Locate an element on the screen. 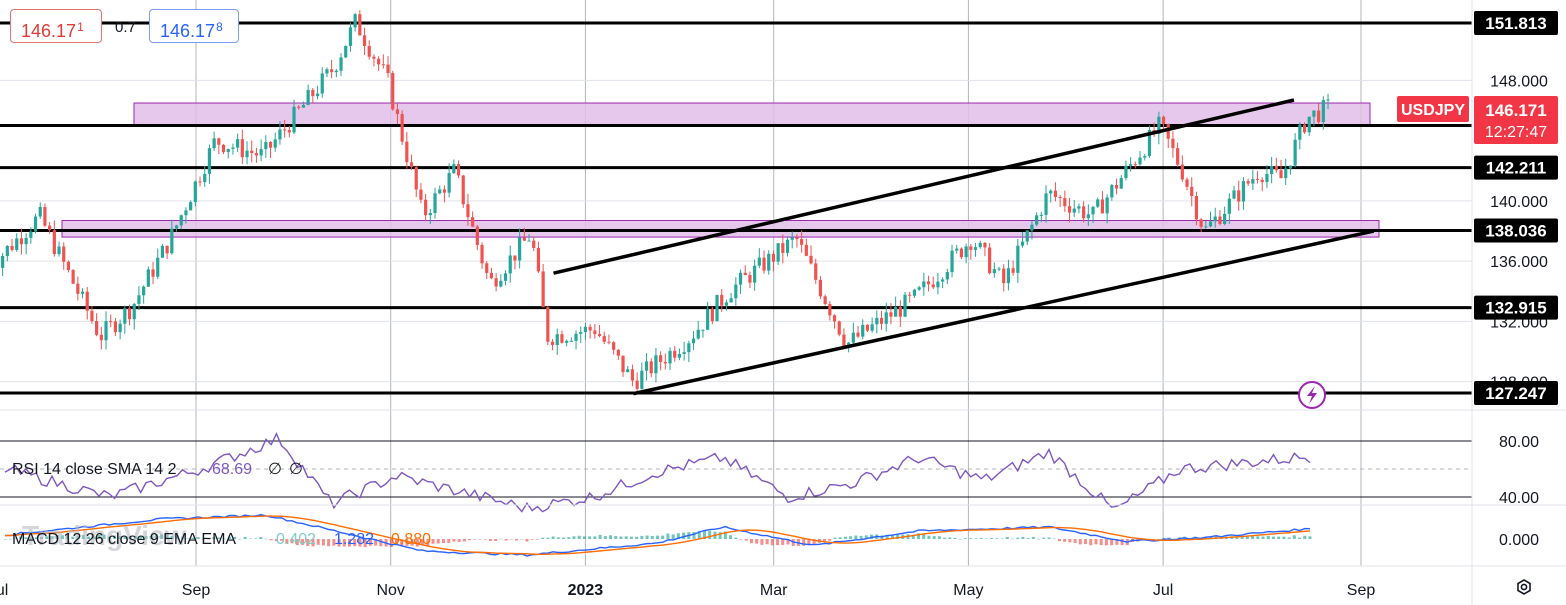  level-price-text: 132.915 is located at coordinates (1515, 308).